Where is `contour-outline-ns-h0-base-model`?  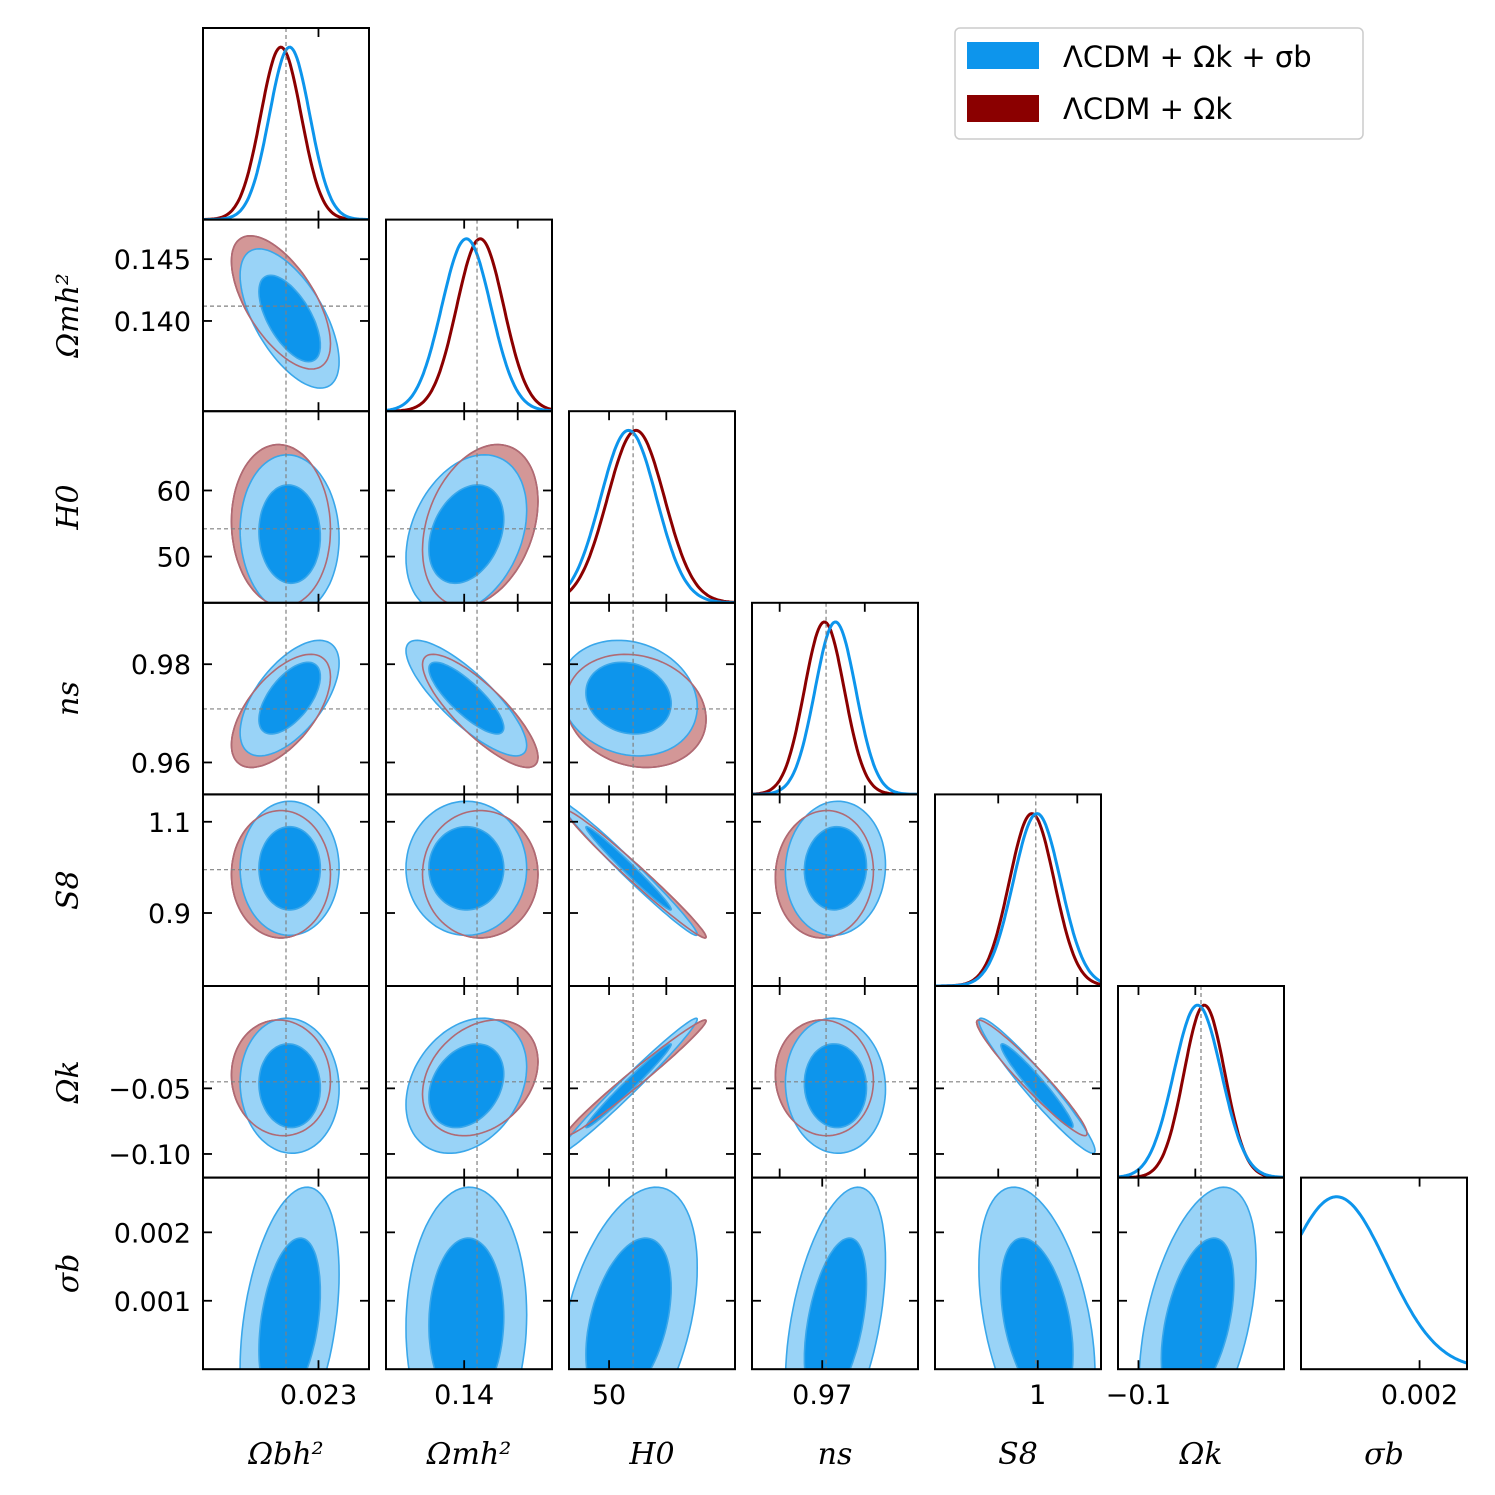 contour-outline-ns-h0-base-model is located at coordinates (638, 711).